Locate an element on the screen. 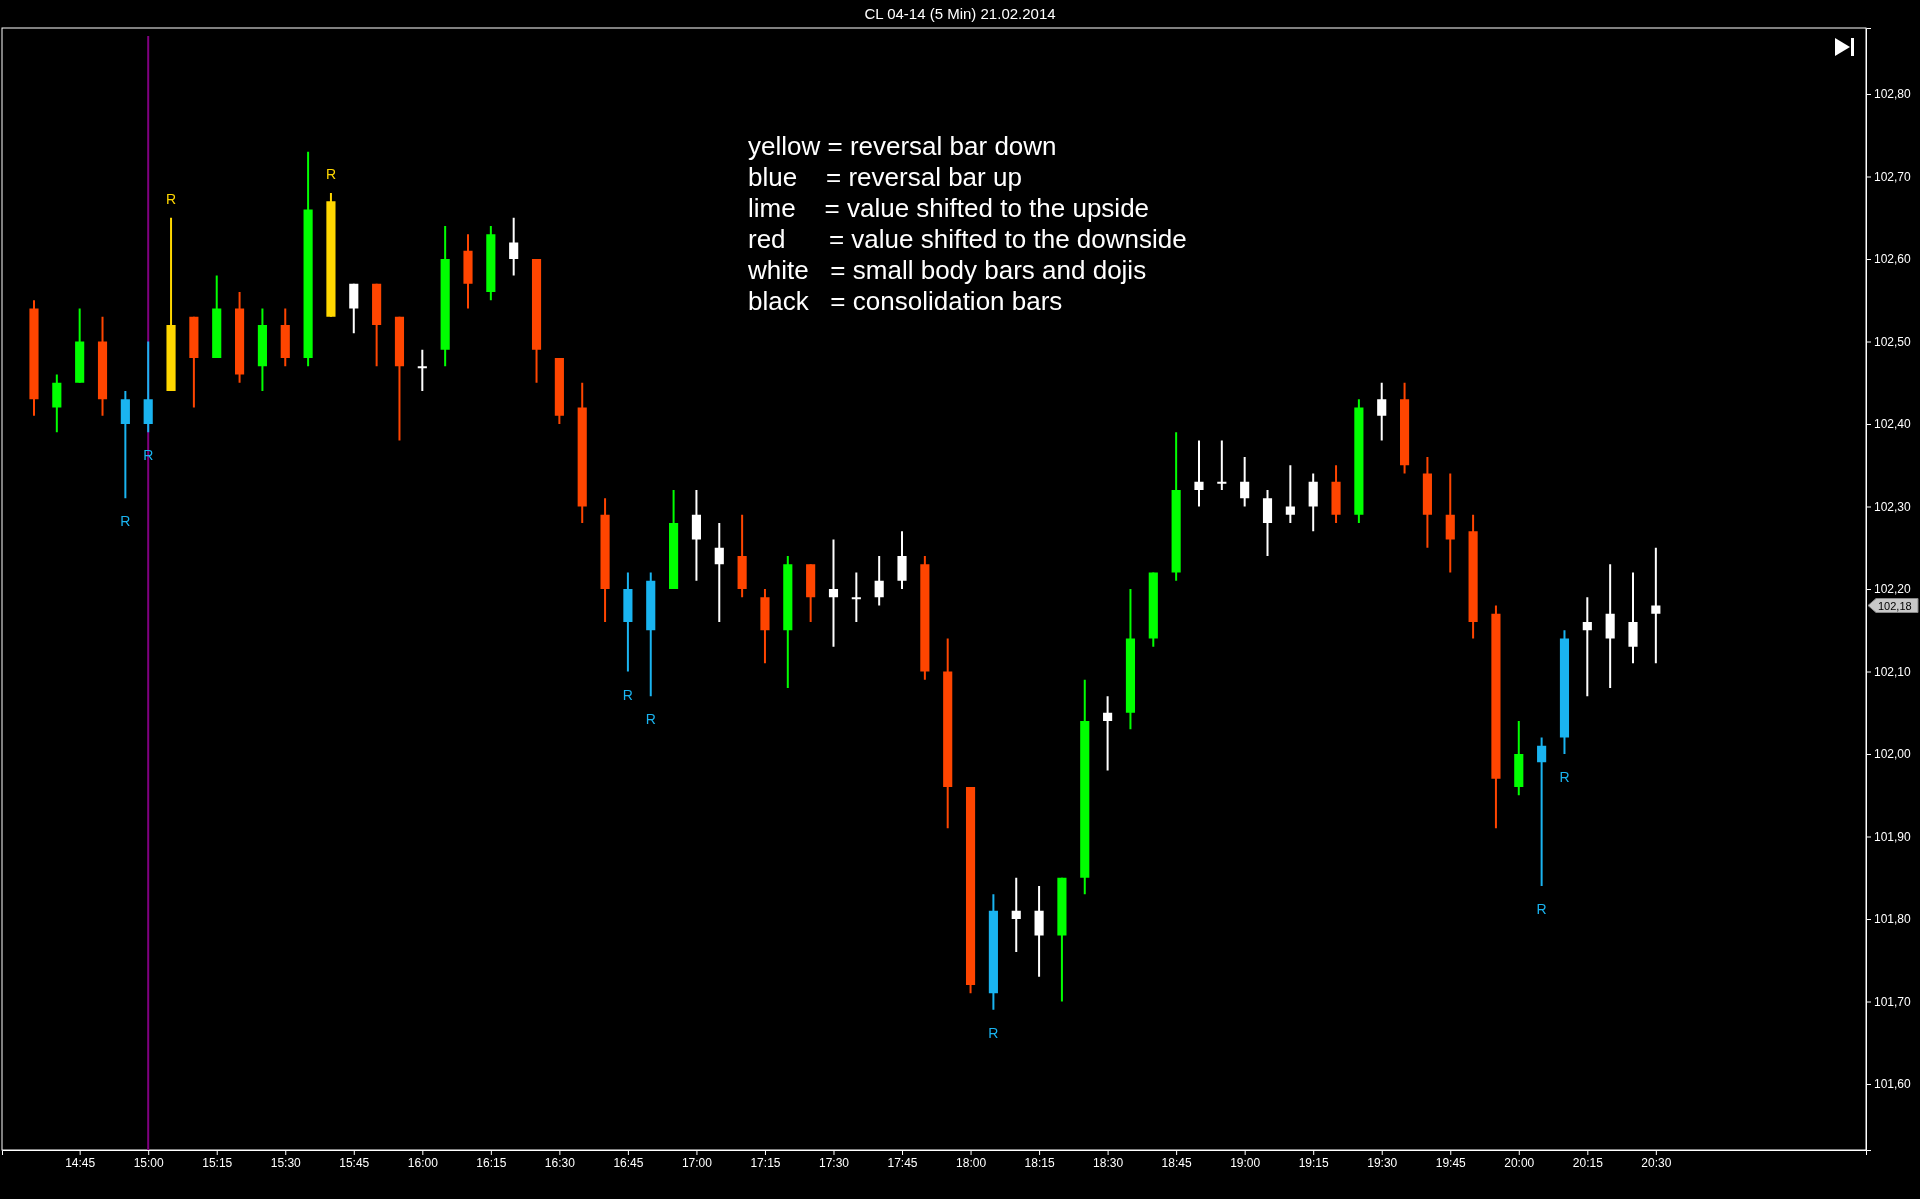 Image resolution: width=1920 pixels, height=1199 pixels. x-tick-label: 20:00 is located at coordinates (1519, 1162).